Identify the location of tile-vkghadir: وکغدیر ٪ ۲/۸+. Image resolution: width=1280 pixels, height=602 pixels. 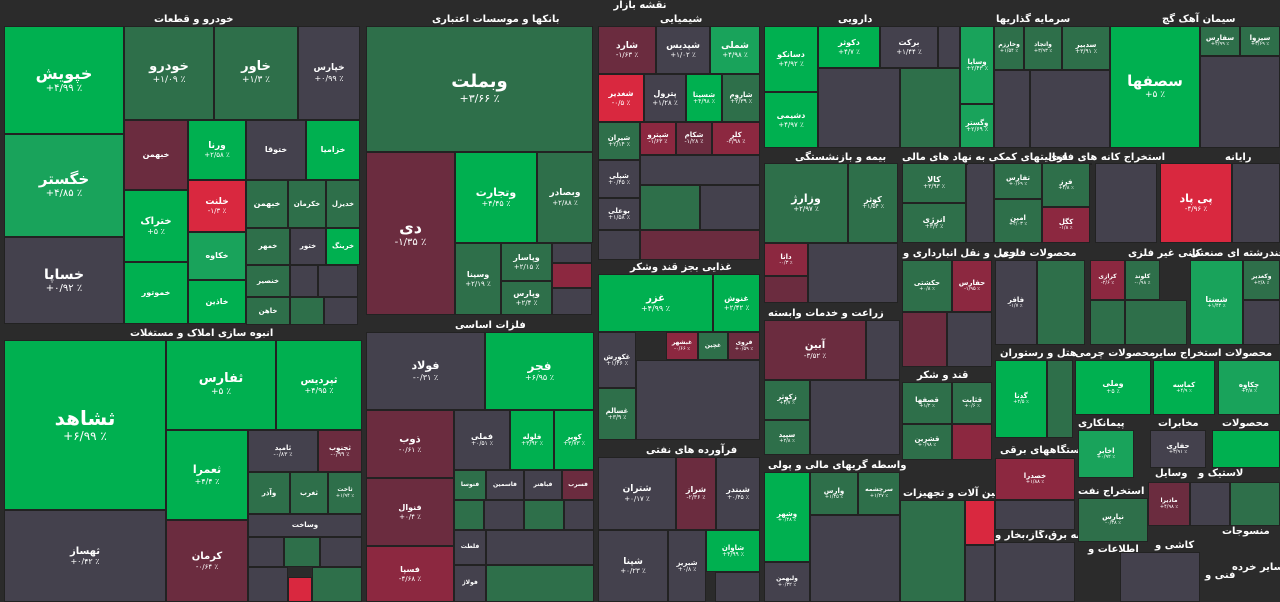
(1261, 280).